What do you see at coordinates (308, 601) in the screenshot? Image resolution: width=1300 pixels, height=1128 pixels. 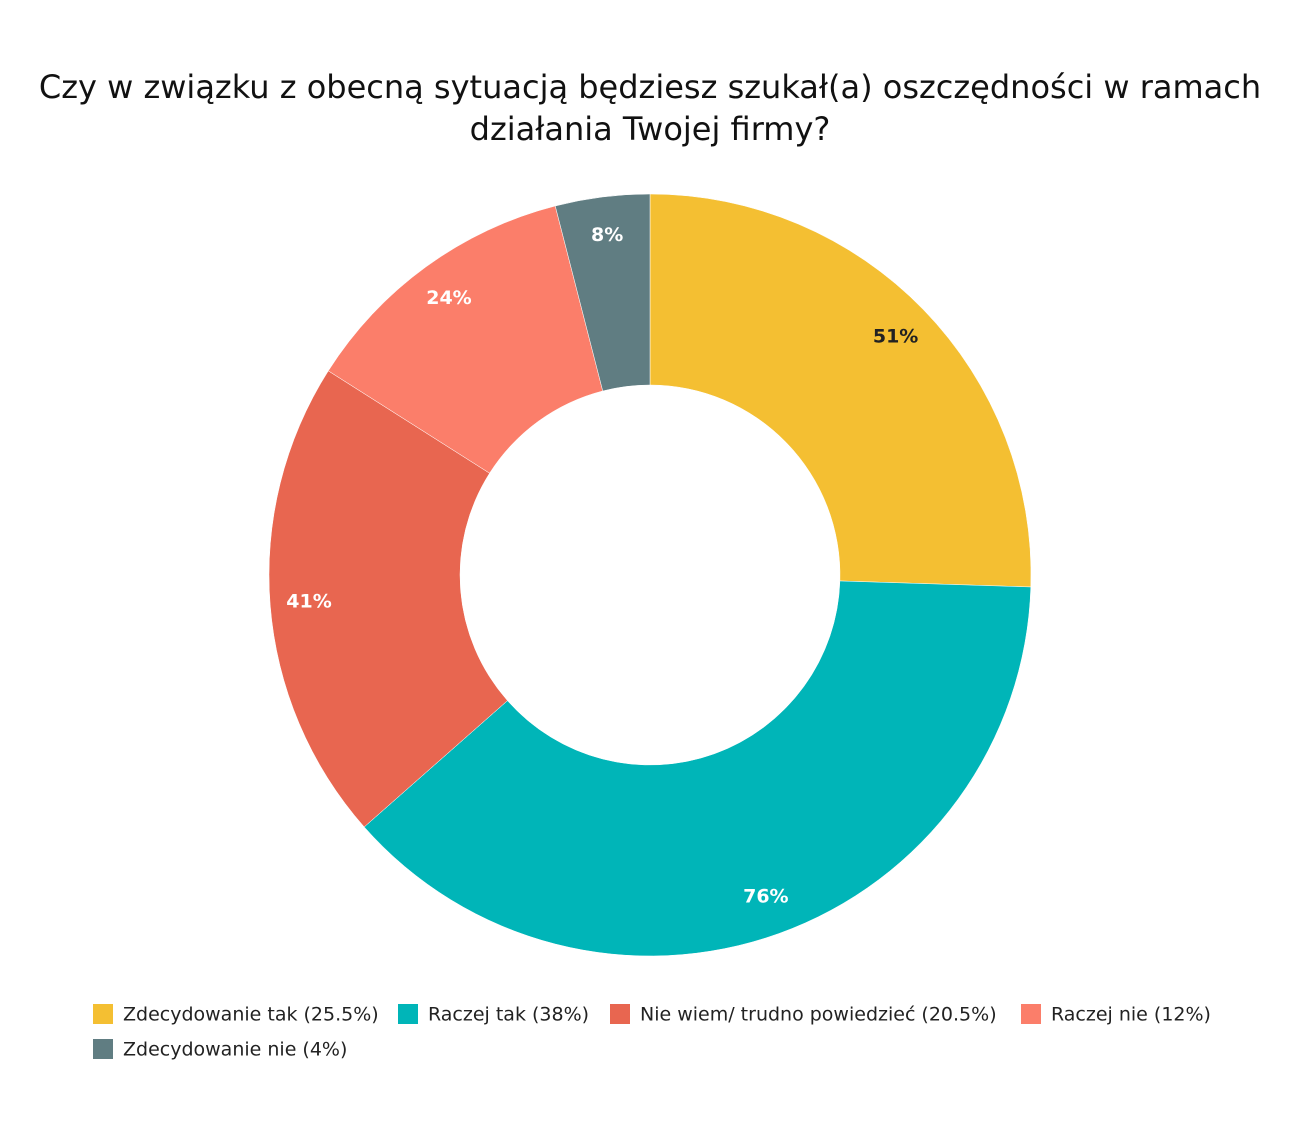 I see `data-label: 41%` at bounding box center [308, 601].